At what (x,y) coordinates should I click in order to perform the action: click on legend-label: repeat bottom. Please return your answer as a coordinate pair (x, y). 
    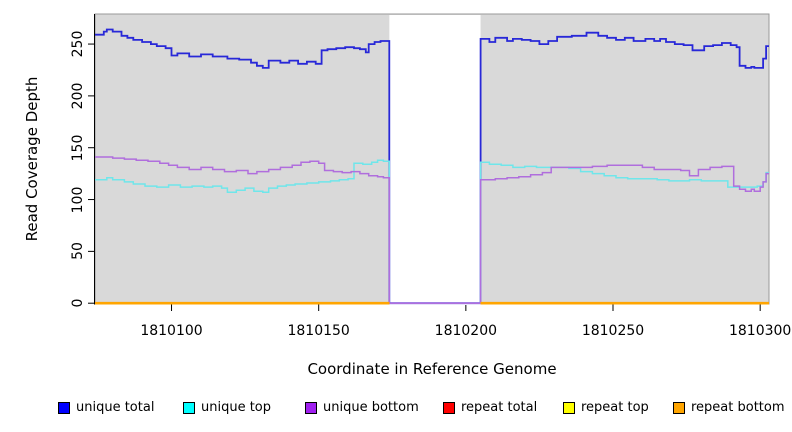
    Looking at the image, I should click on (738, 407).